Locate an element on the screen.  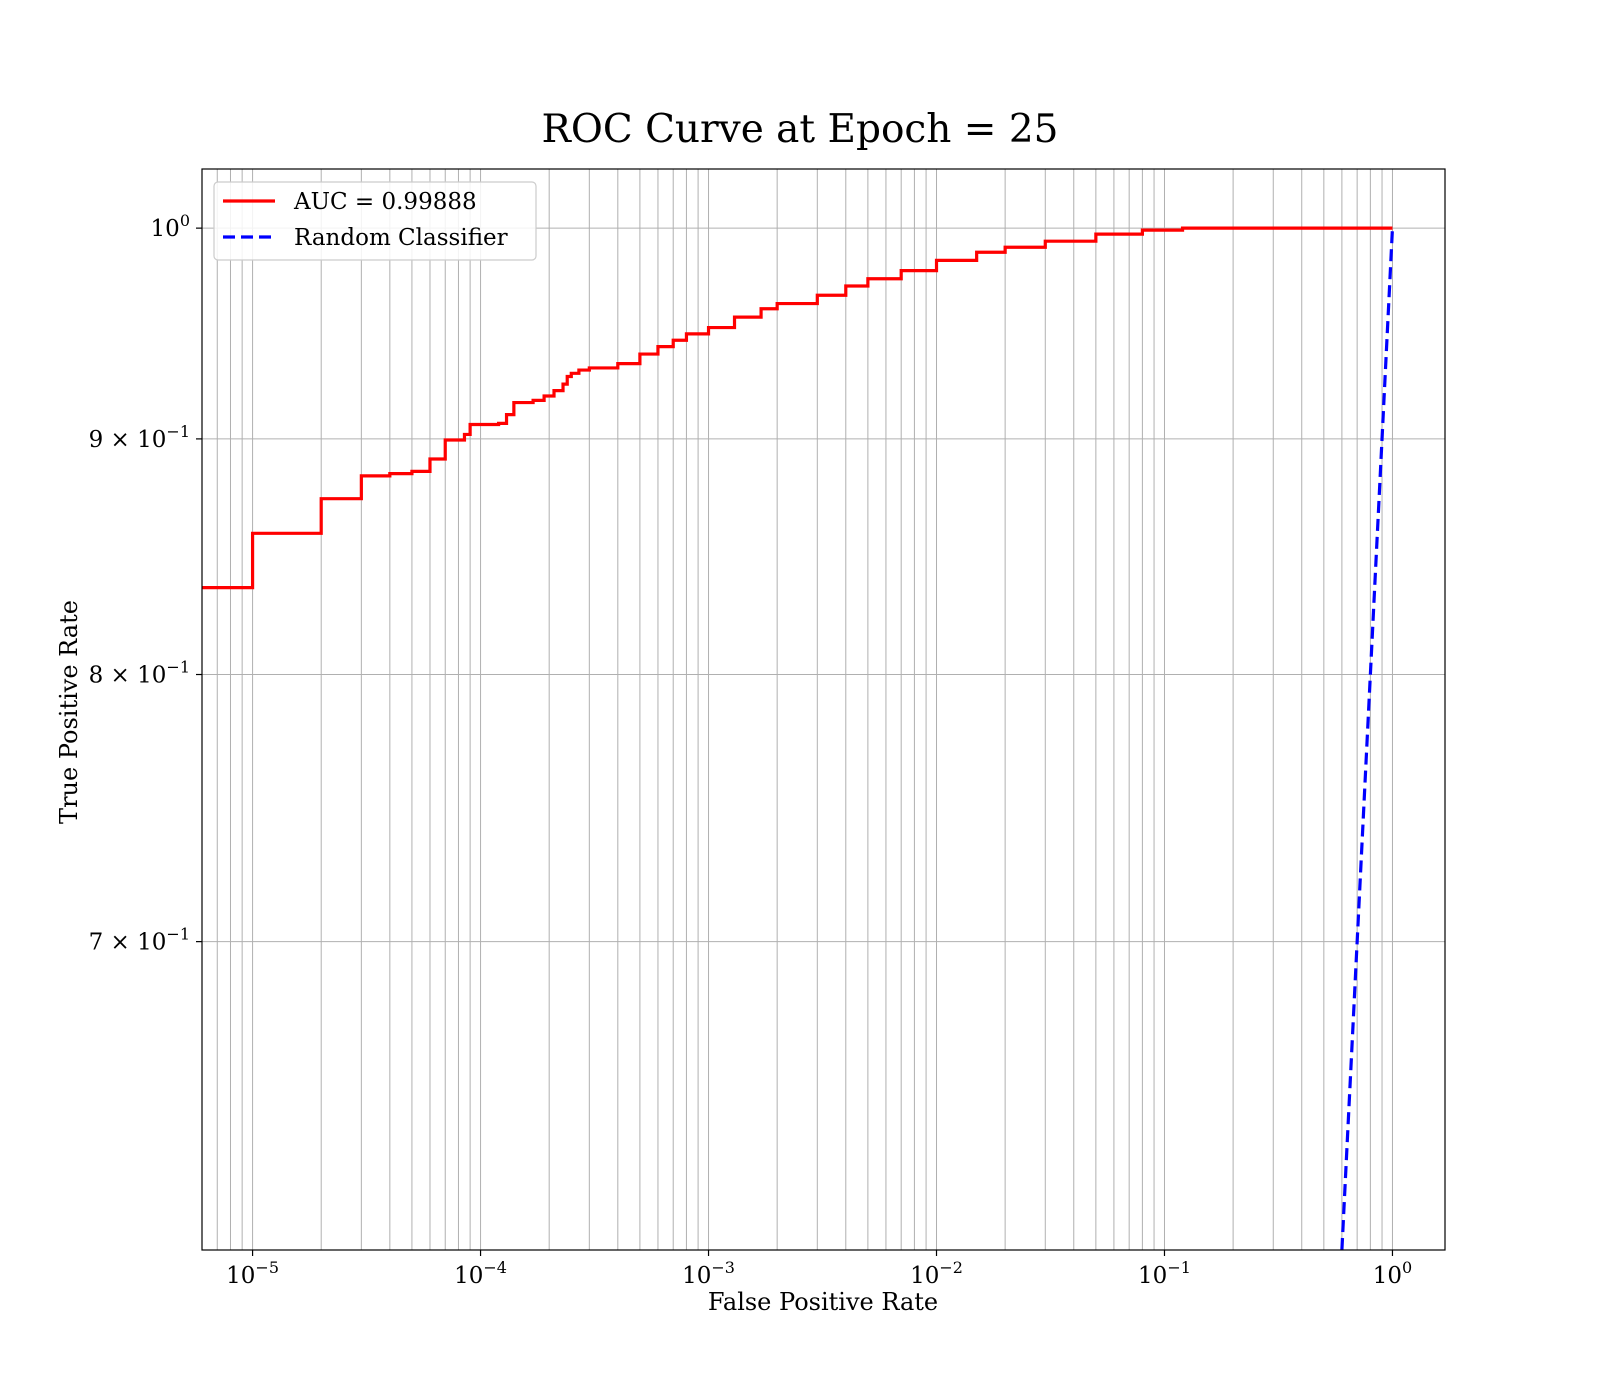
legend-label-0: AUC = 0.99888 is located at coordinates (385, 202).